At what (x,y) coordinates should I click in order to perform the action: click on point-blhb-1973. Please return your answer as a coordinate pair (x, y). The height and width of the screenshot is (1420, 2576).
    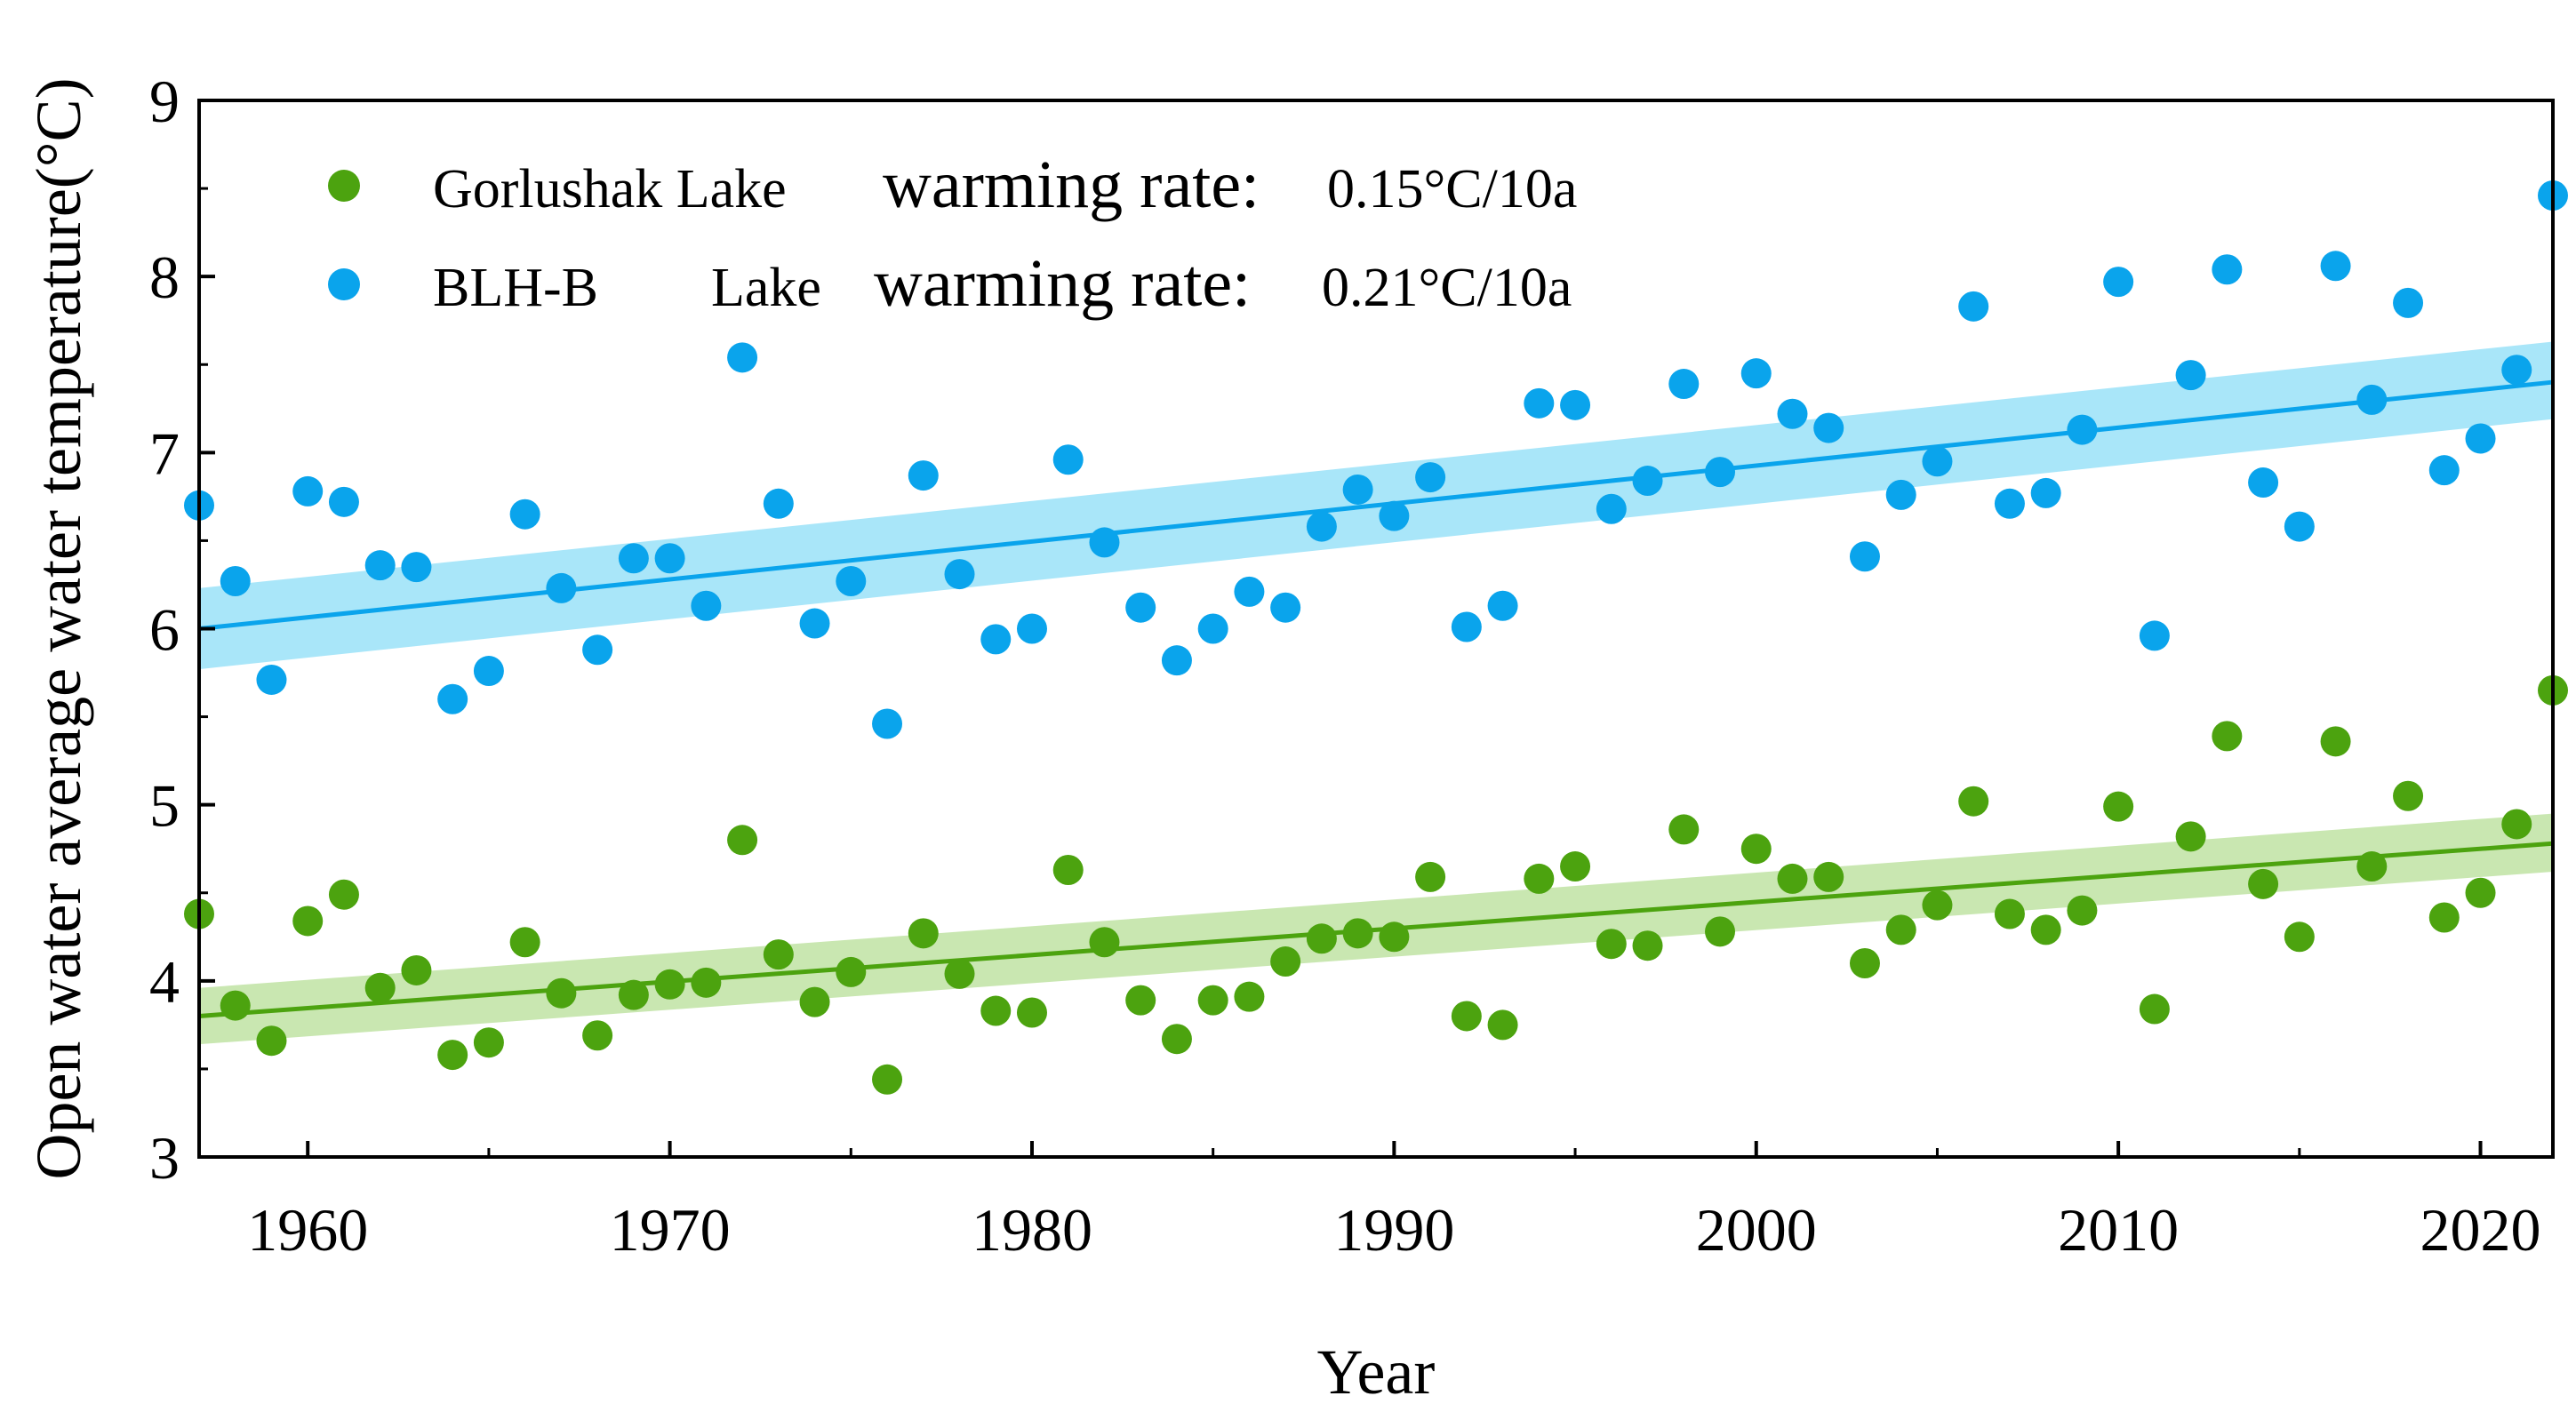
    Looking at the image, I should click on (778, 503).